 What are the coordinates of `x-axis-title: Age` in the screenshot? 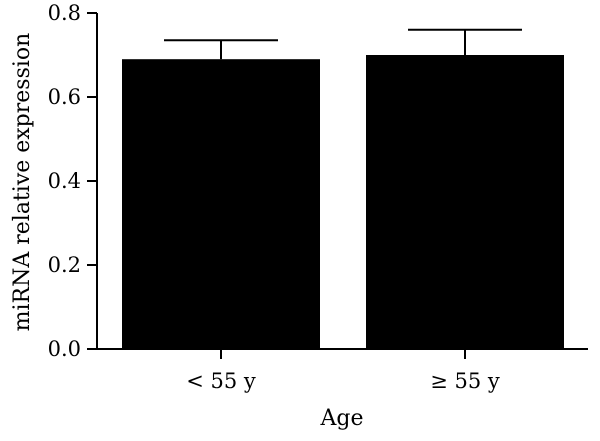 It's located at (342, 418).